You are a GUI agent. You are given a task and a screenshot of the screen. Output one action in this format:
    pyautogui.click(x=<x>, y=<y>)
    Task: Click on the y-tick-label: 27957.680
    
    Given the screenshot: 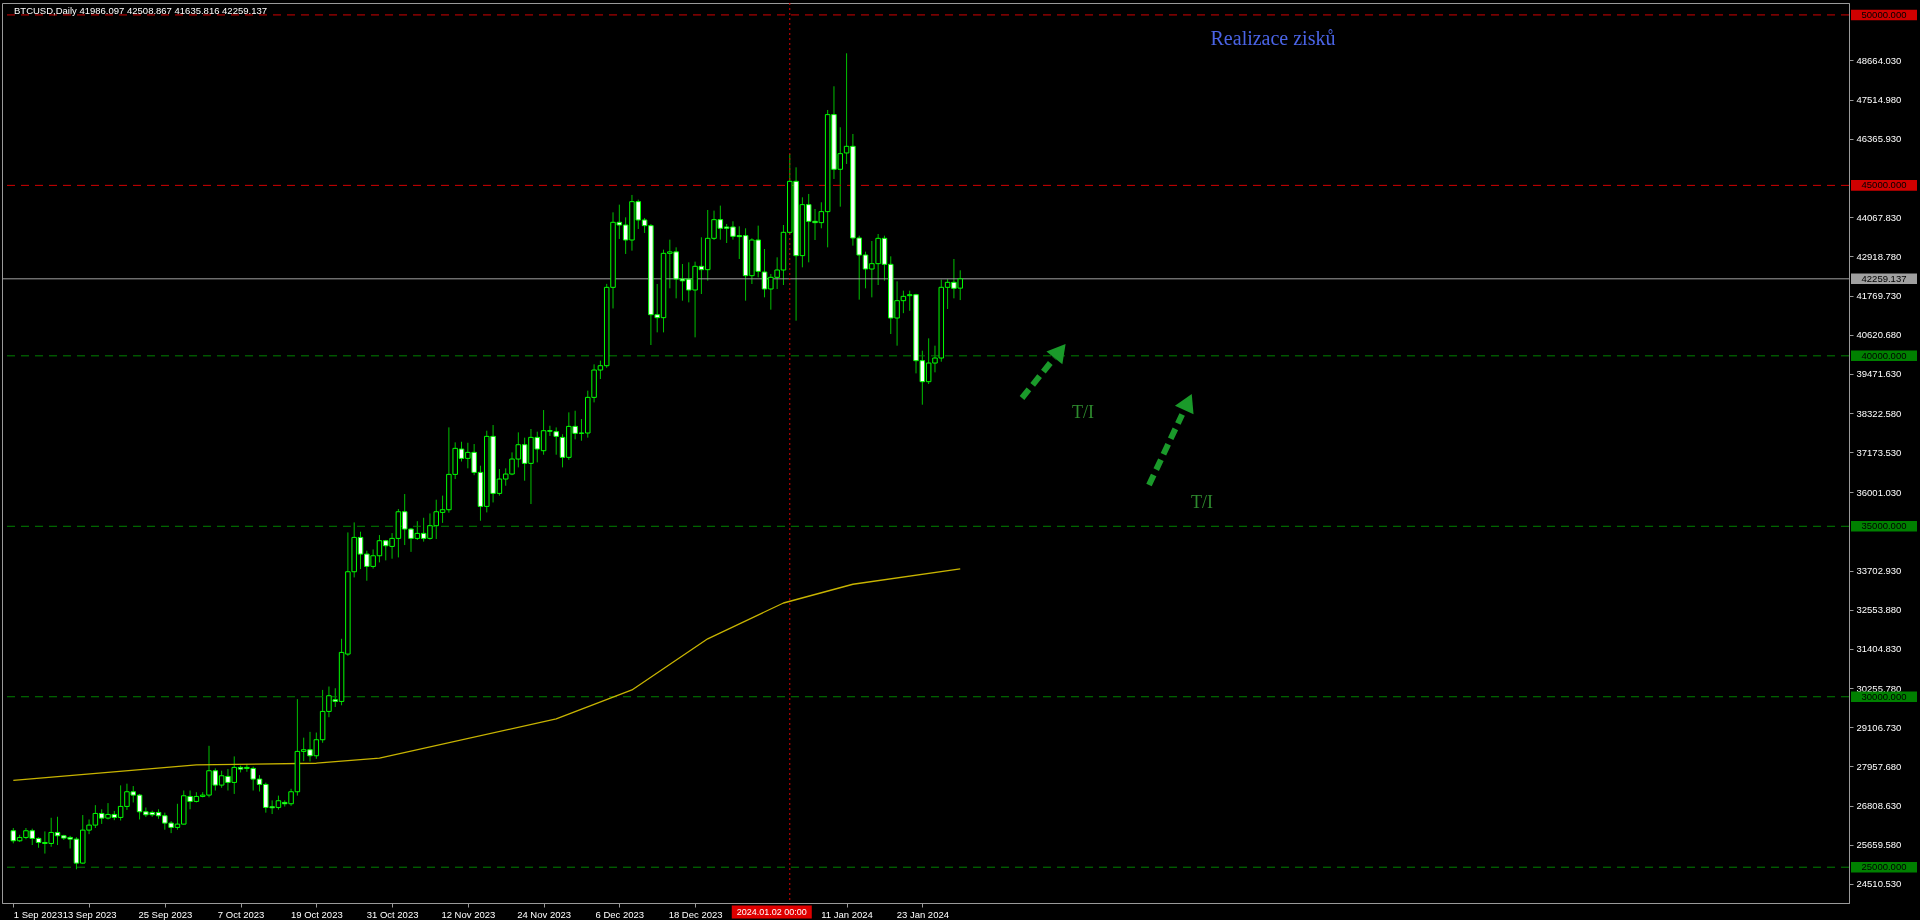 What is the action you would take?
    pyautogui.click(x=1879, y=766)
    